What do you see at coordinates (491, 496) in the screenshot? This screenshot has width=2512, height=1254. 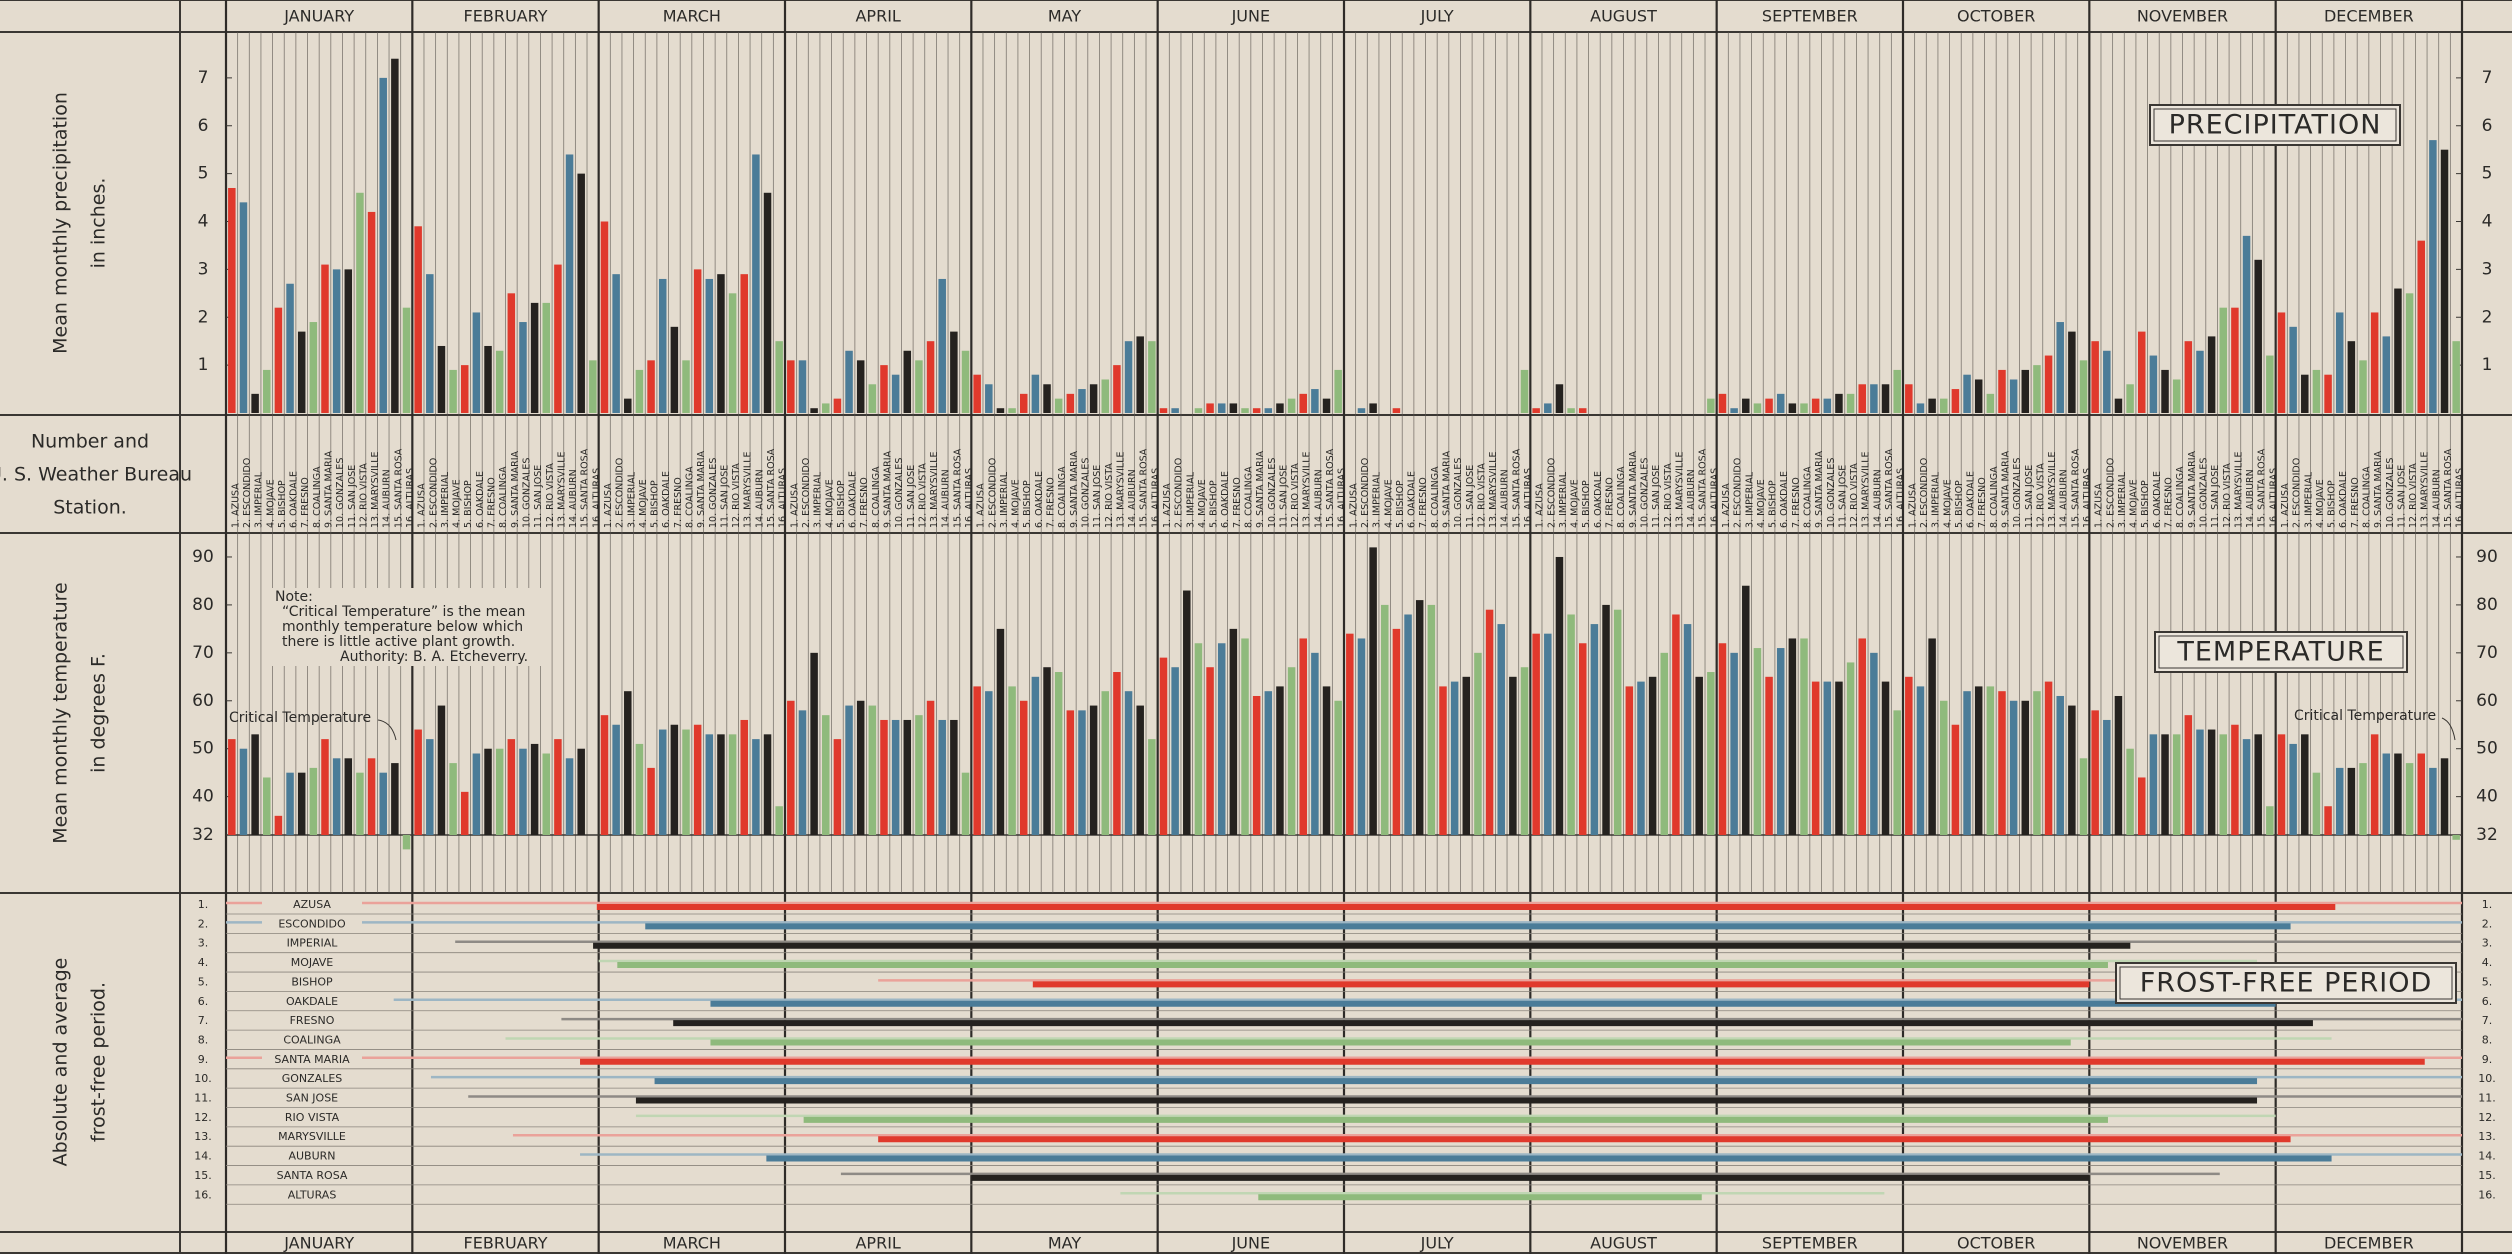 I see `station-name: FRESNO` at bounding box center [491, 496].